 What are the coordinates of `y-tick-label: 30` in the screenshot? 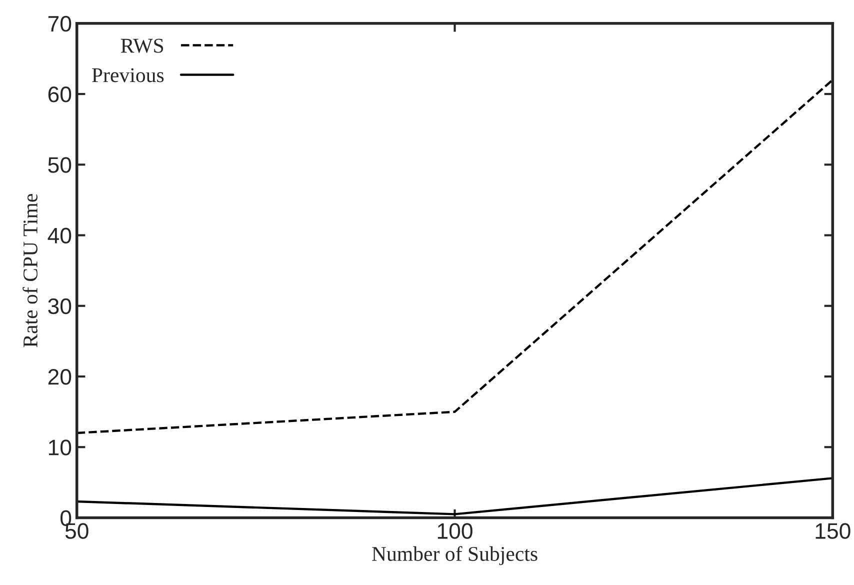 It's located at (60, 306).